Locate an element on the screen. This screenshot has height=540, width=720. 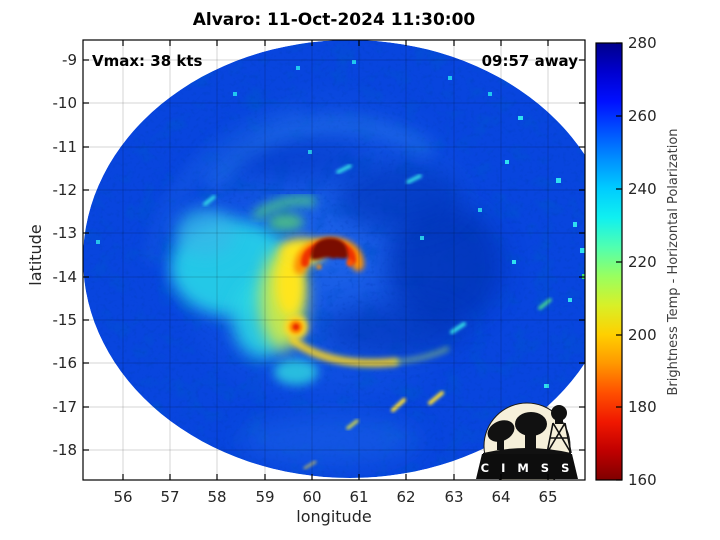
nw-light-bands is located at coordinates (290, 185).